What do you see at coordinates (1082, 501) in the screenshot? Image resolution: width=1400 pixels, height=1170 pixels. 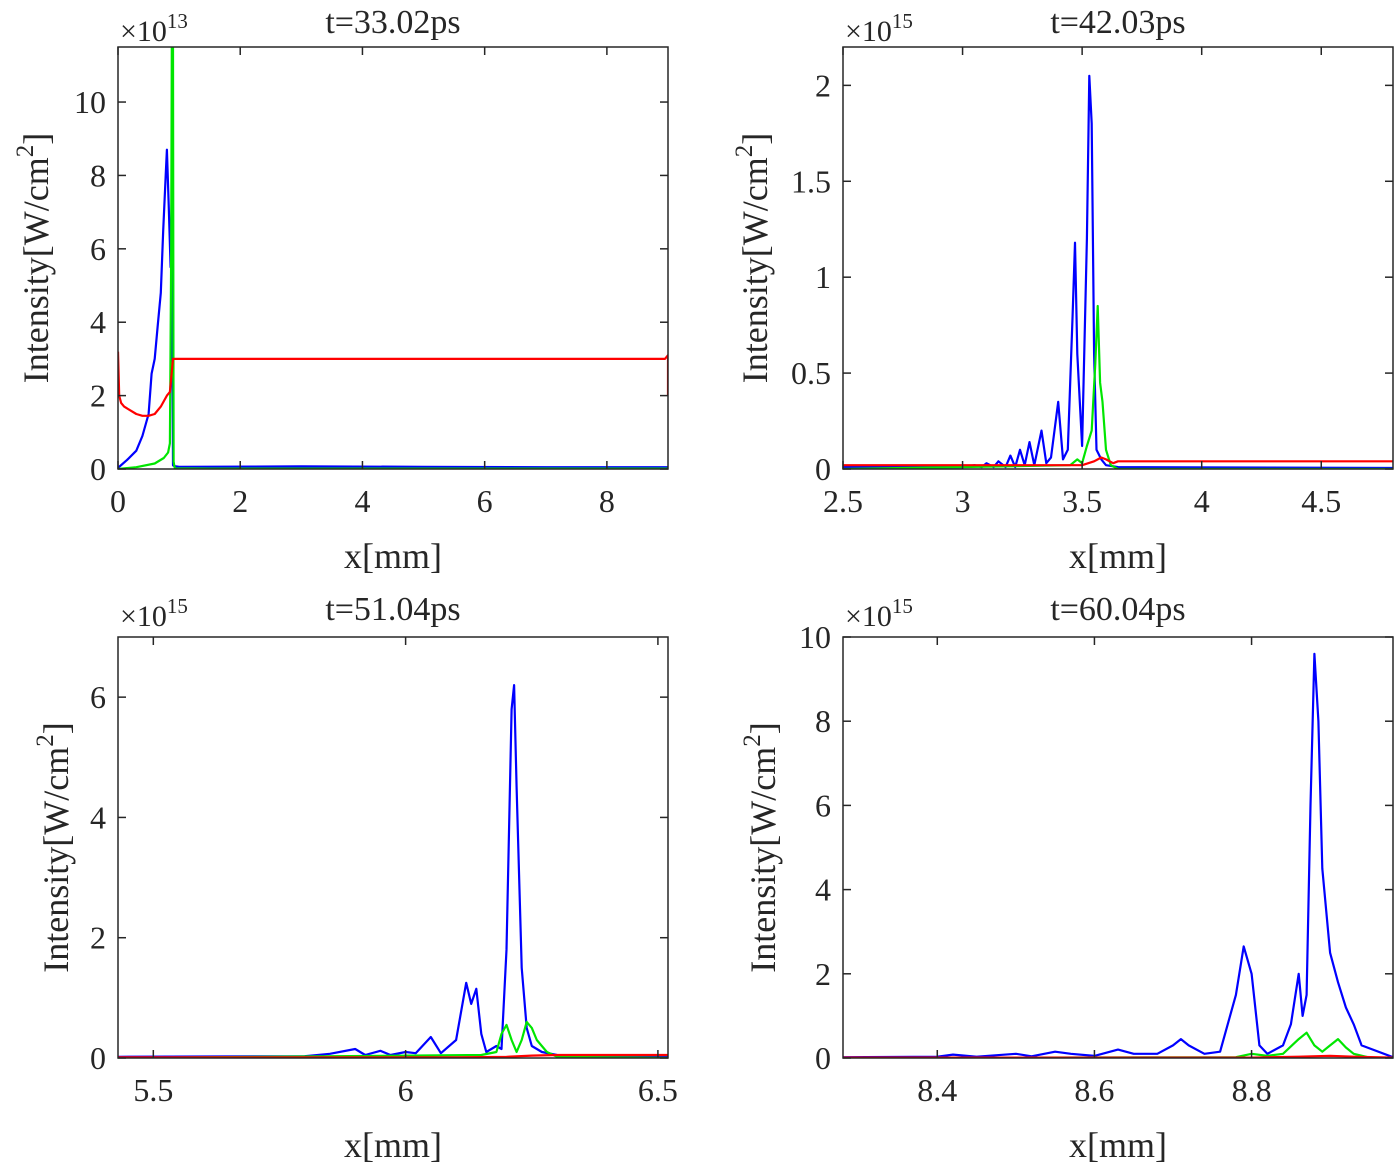 I see `x-tick-label: 3.5` at bounding box center [1082, 501].